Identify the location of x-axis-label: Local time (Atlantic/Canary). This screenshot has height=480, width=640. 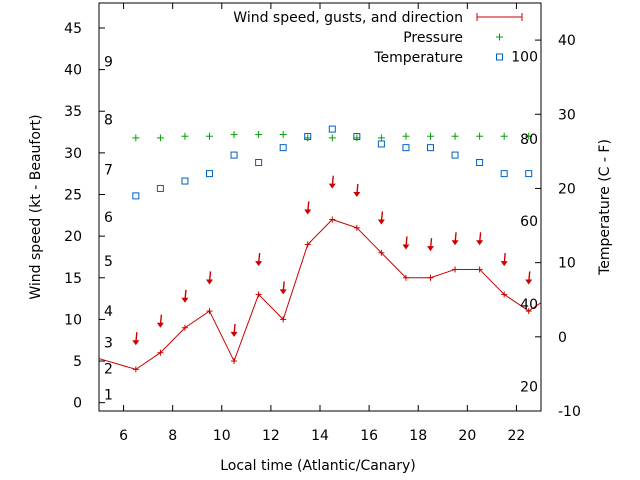
(318, 466).